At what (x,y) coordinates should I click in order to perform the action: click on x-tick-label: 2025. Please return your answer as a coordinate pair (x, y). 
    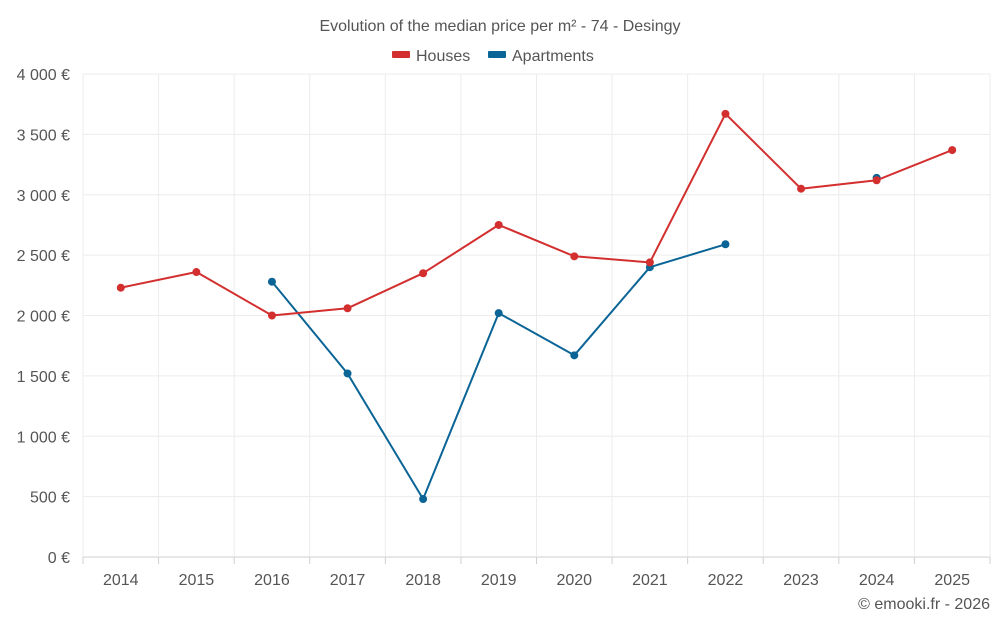
    Looking at the image, I should click on (952, 580).